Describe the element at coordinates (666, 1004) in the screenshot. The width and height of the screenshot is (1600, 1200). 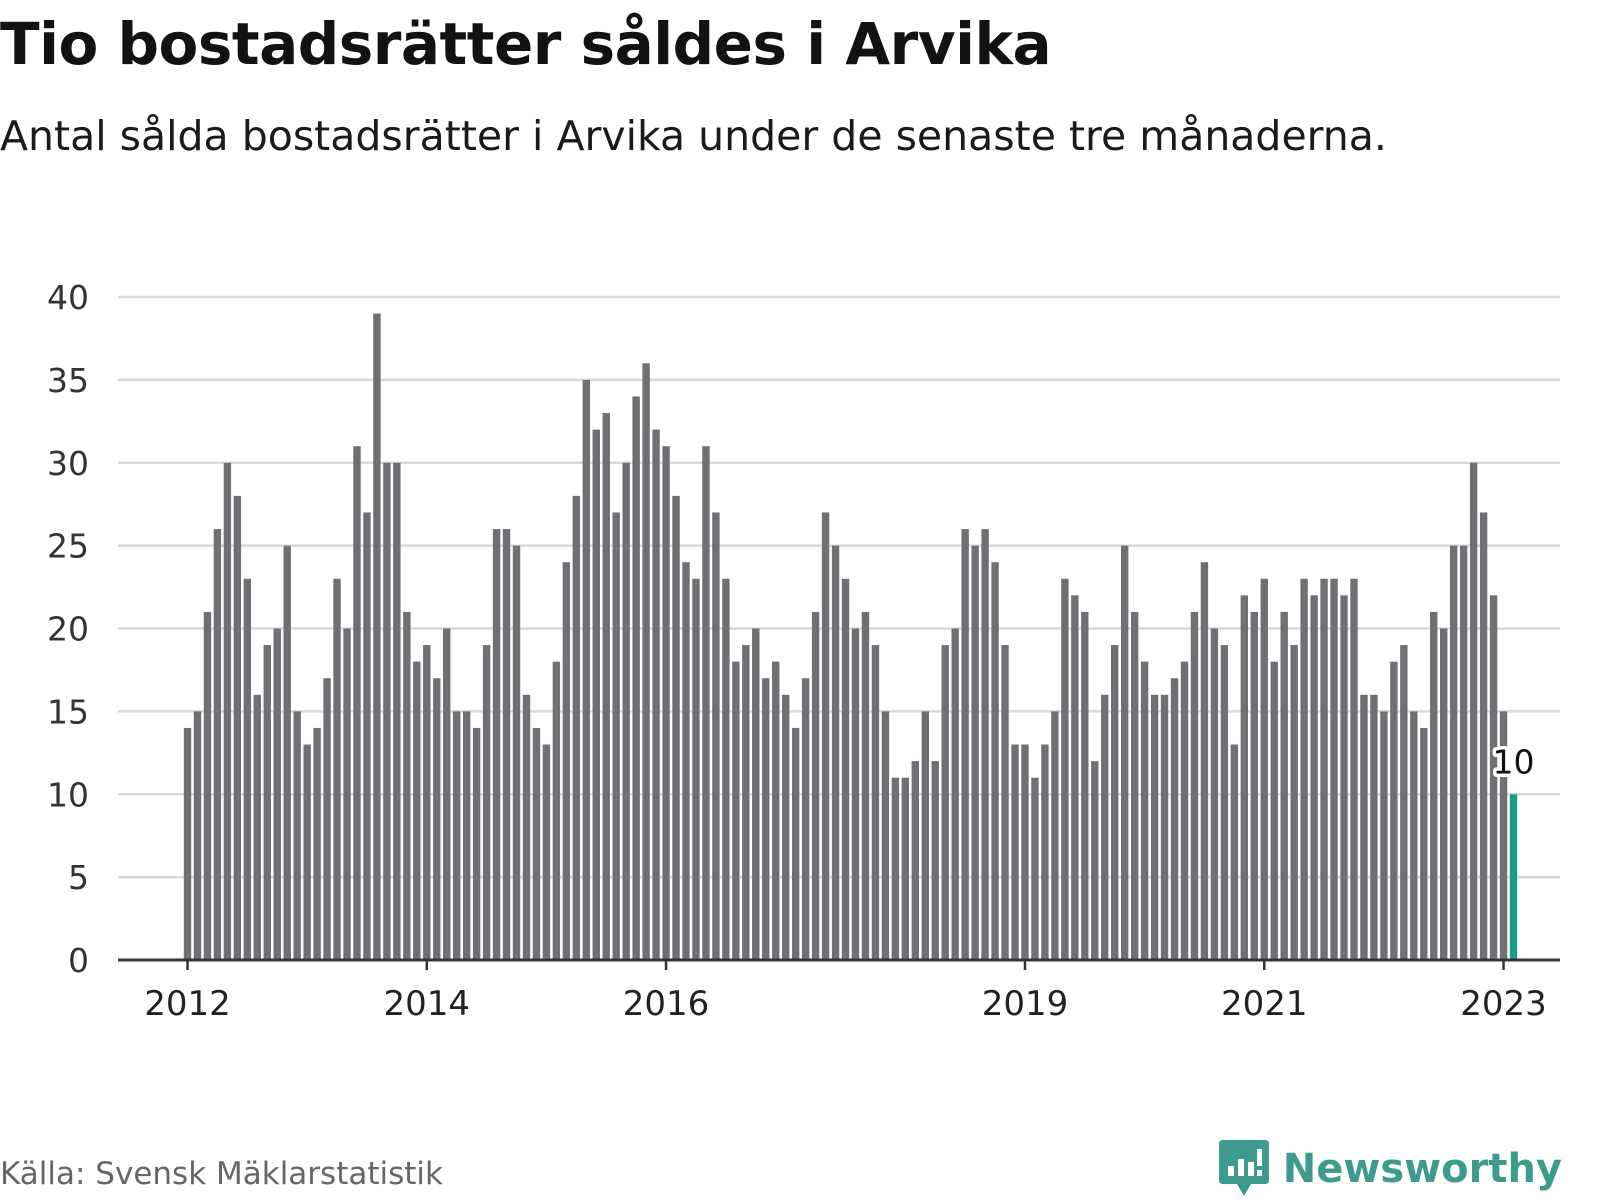
I see `x-tick-label: 2016` at that location.